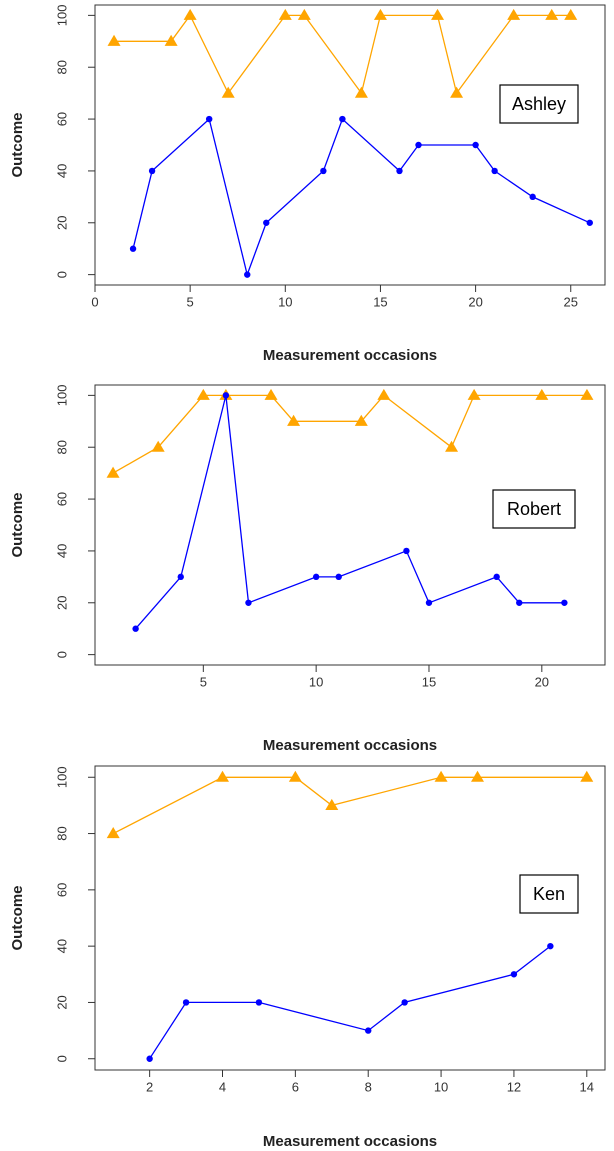 The height and width of the screenshot is (1151, 614). What do you see at coordinates (514, 1086) in the screenshot?
I see `x-tick-label: 12` at bounding box center [514, 1086].